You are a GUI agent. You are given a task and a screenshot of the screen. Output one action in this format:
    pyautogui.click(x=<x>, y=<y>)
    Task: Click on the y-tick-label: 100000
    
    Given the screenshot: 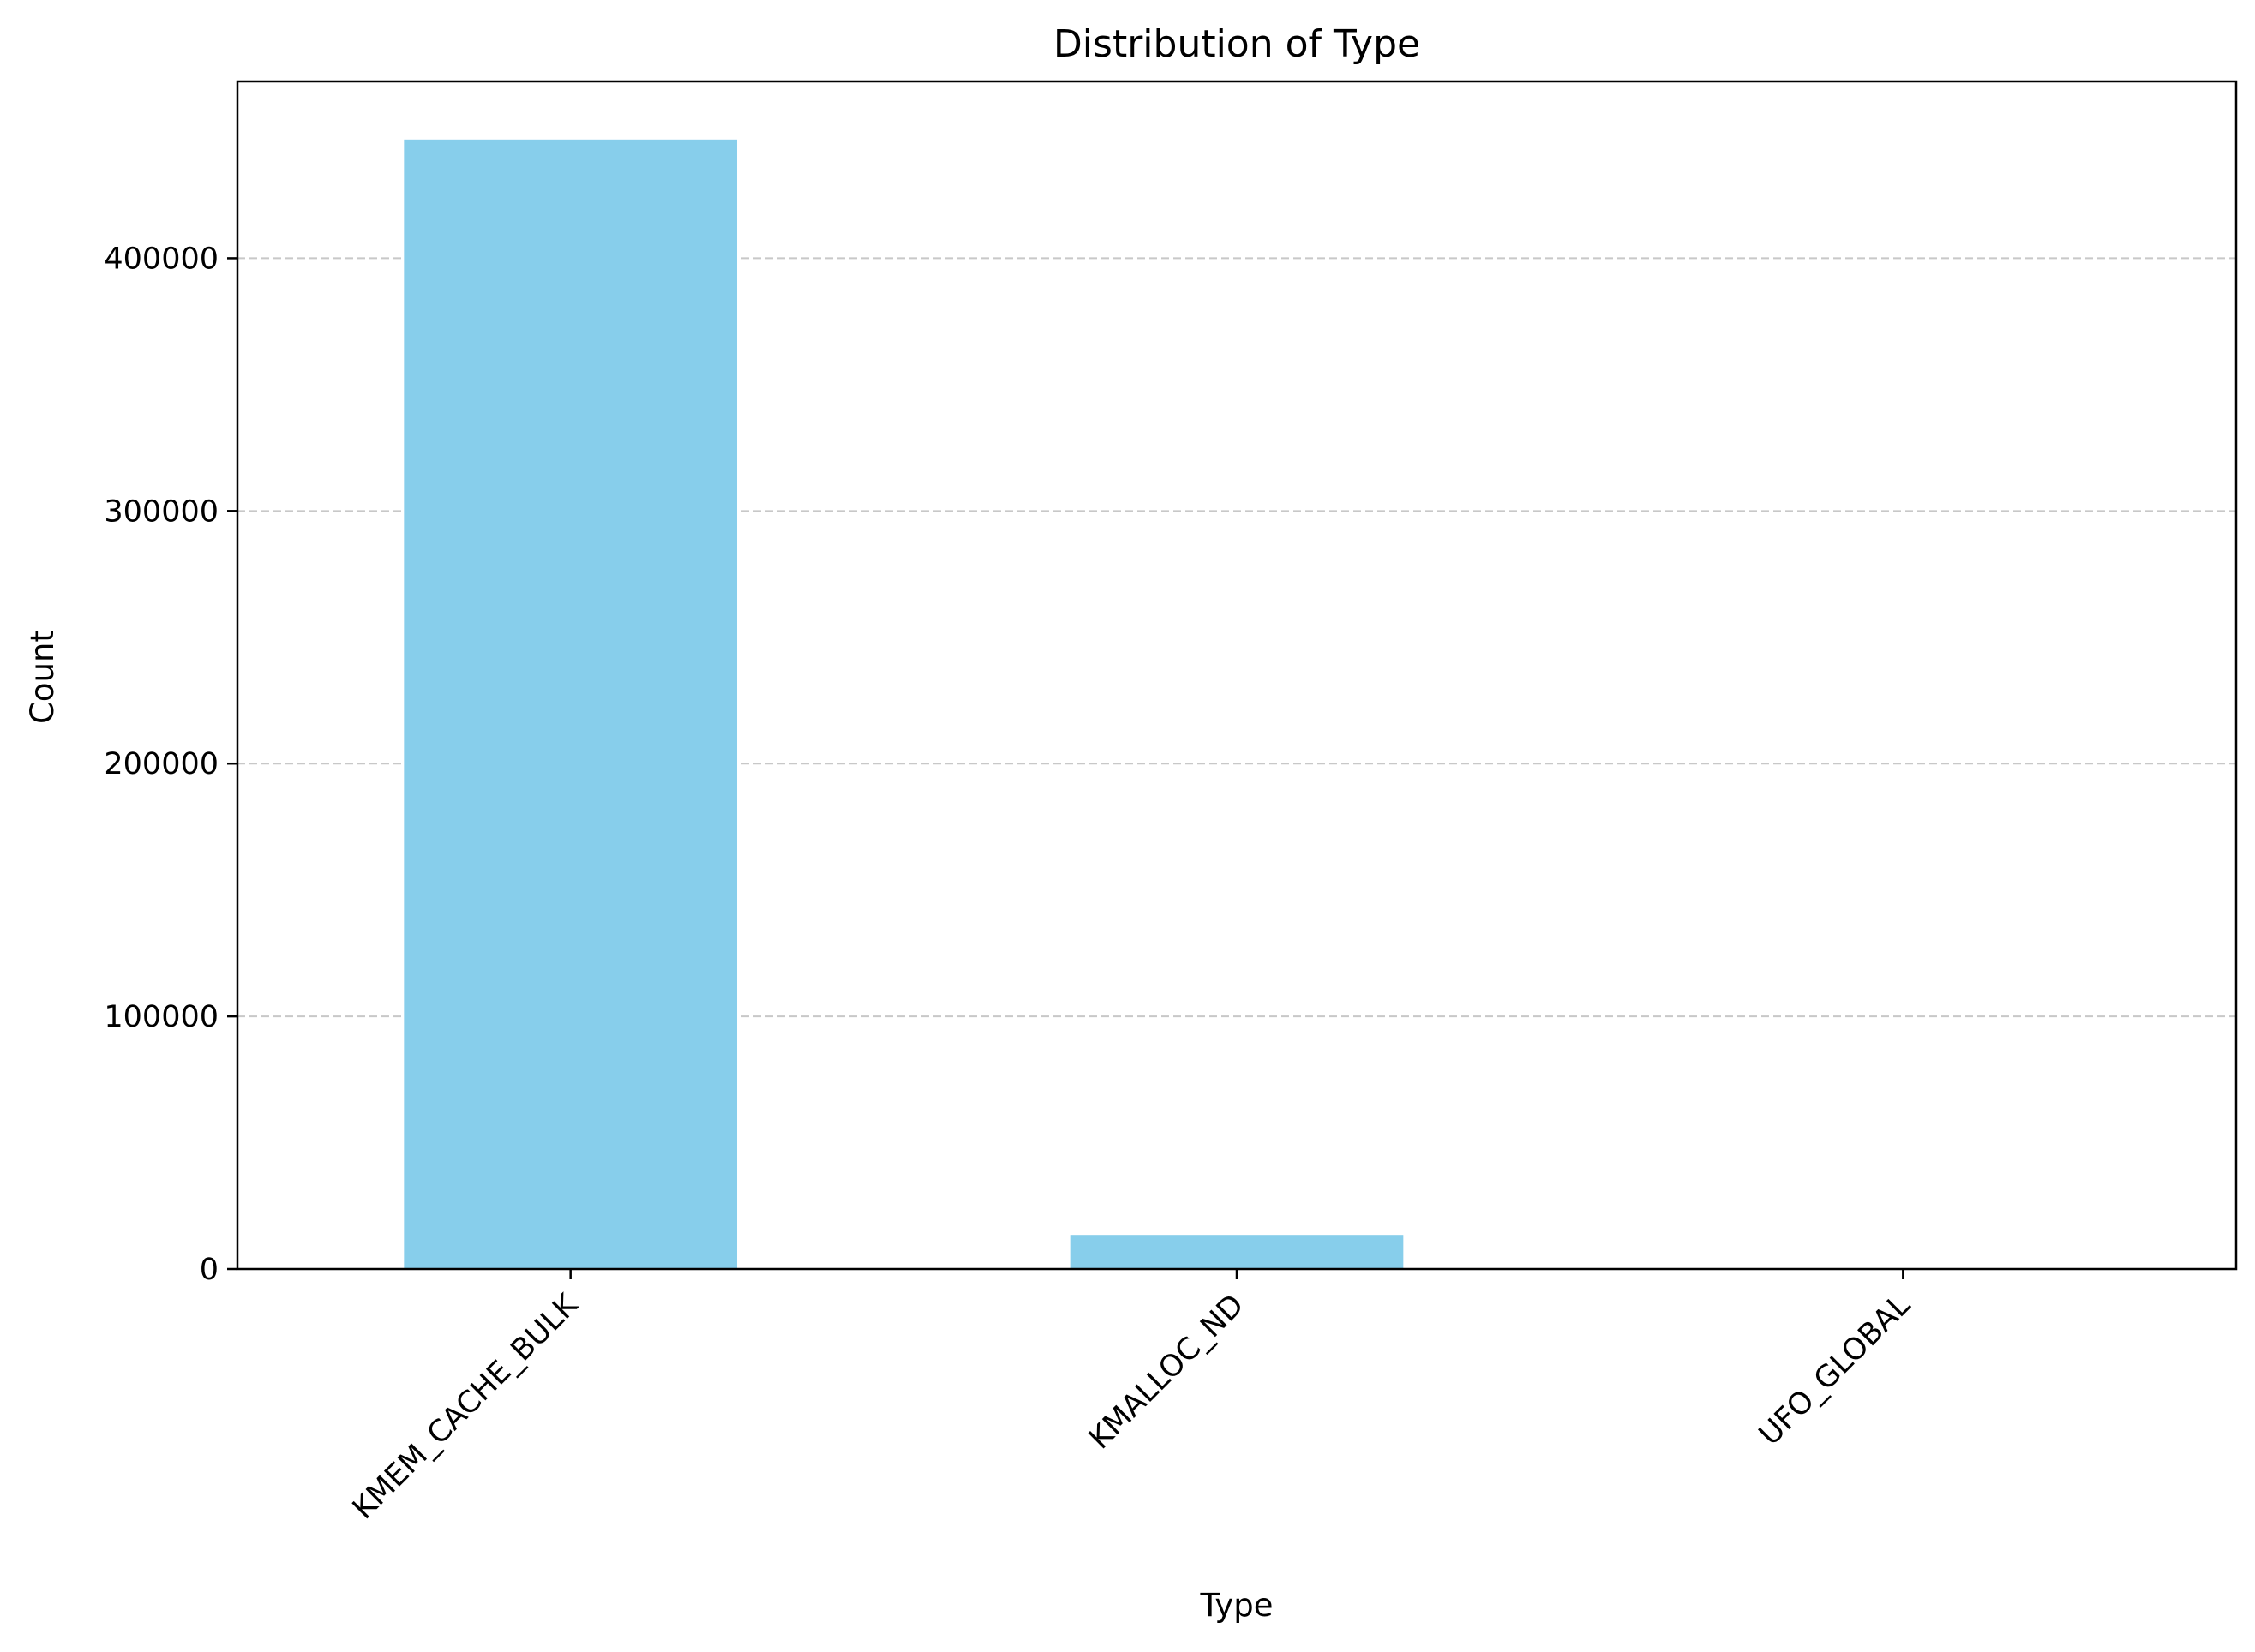 What is the action you would take?
    pyautogui.click(x=161, y=1017)
    